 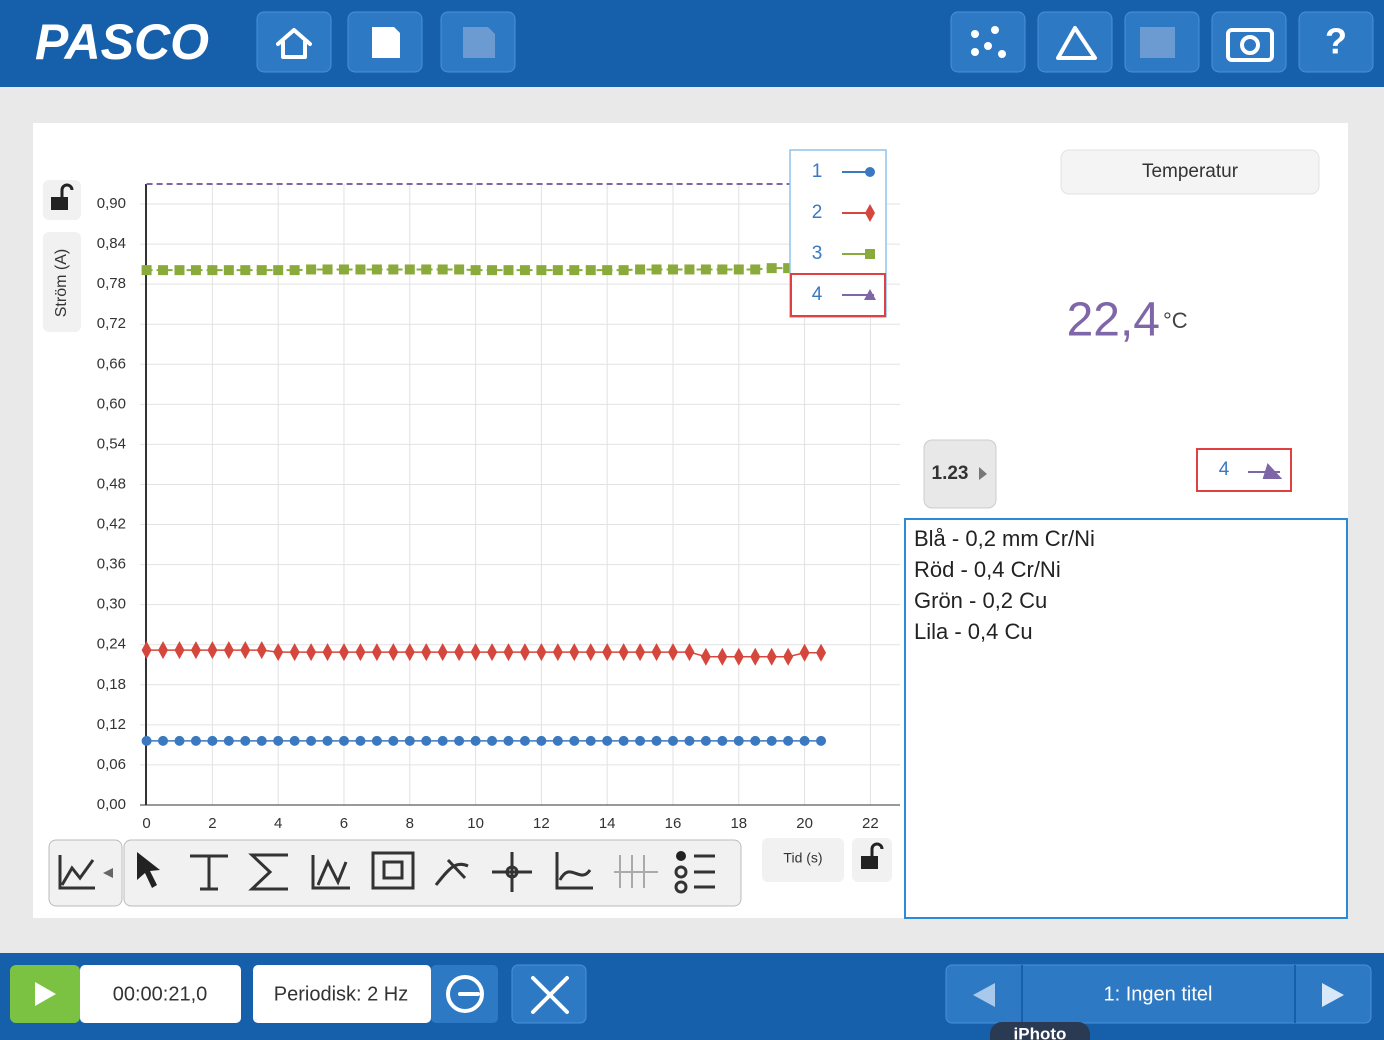 What do you see at coordinates (342, 994) in the screenshot?
I see `sampling-box` at bounding box center [342, 994].